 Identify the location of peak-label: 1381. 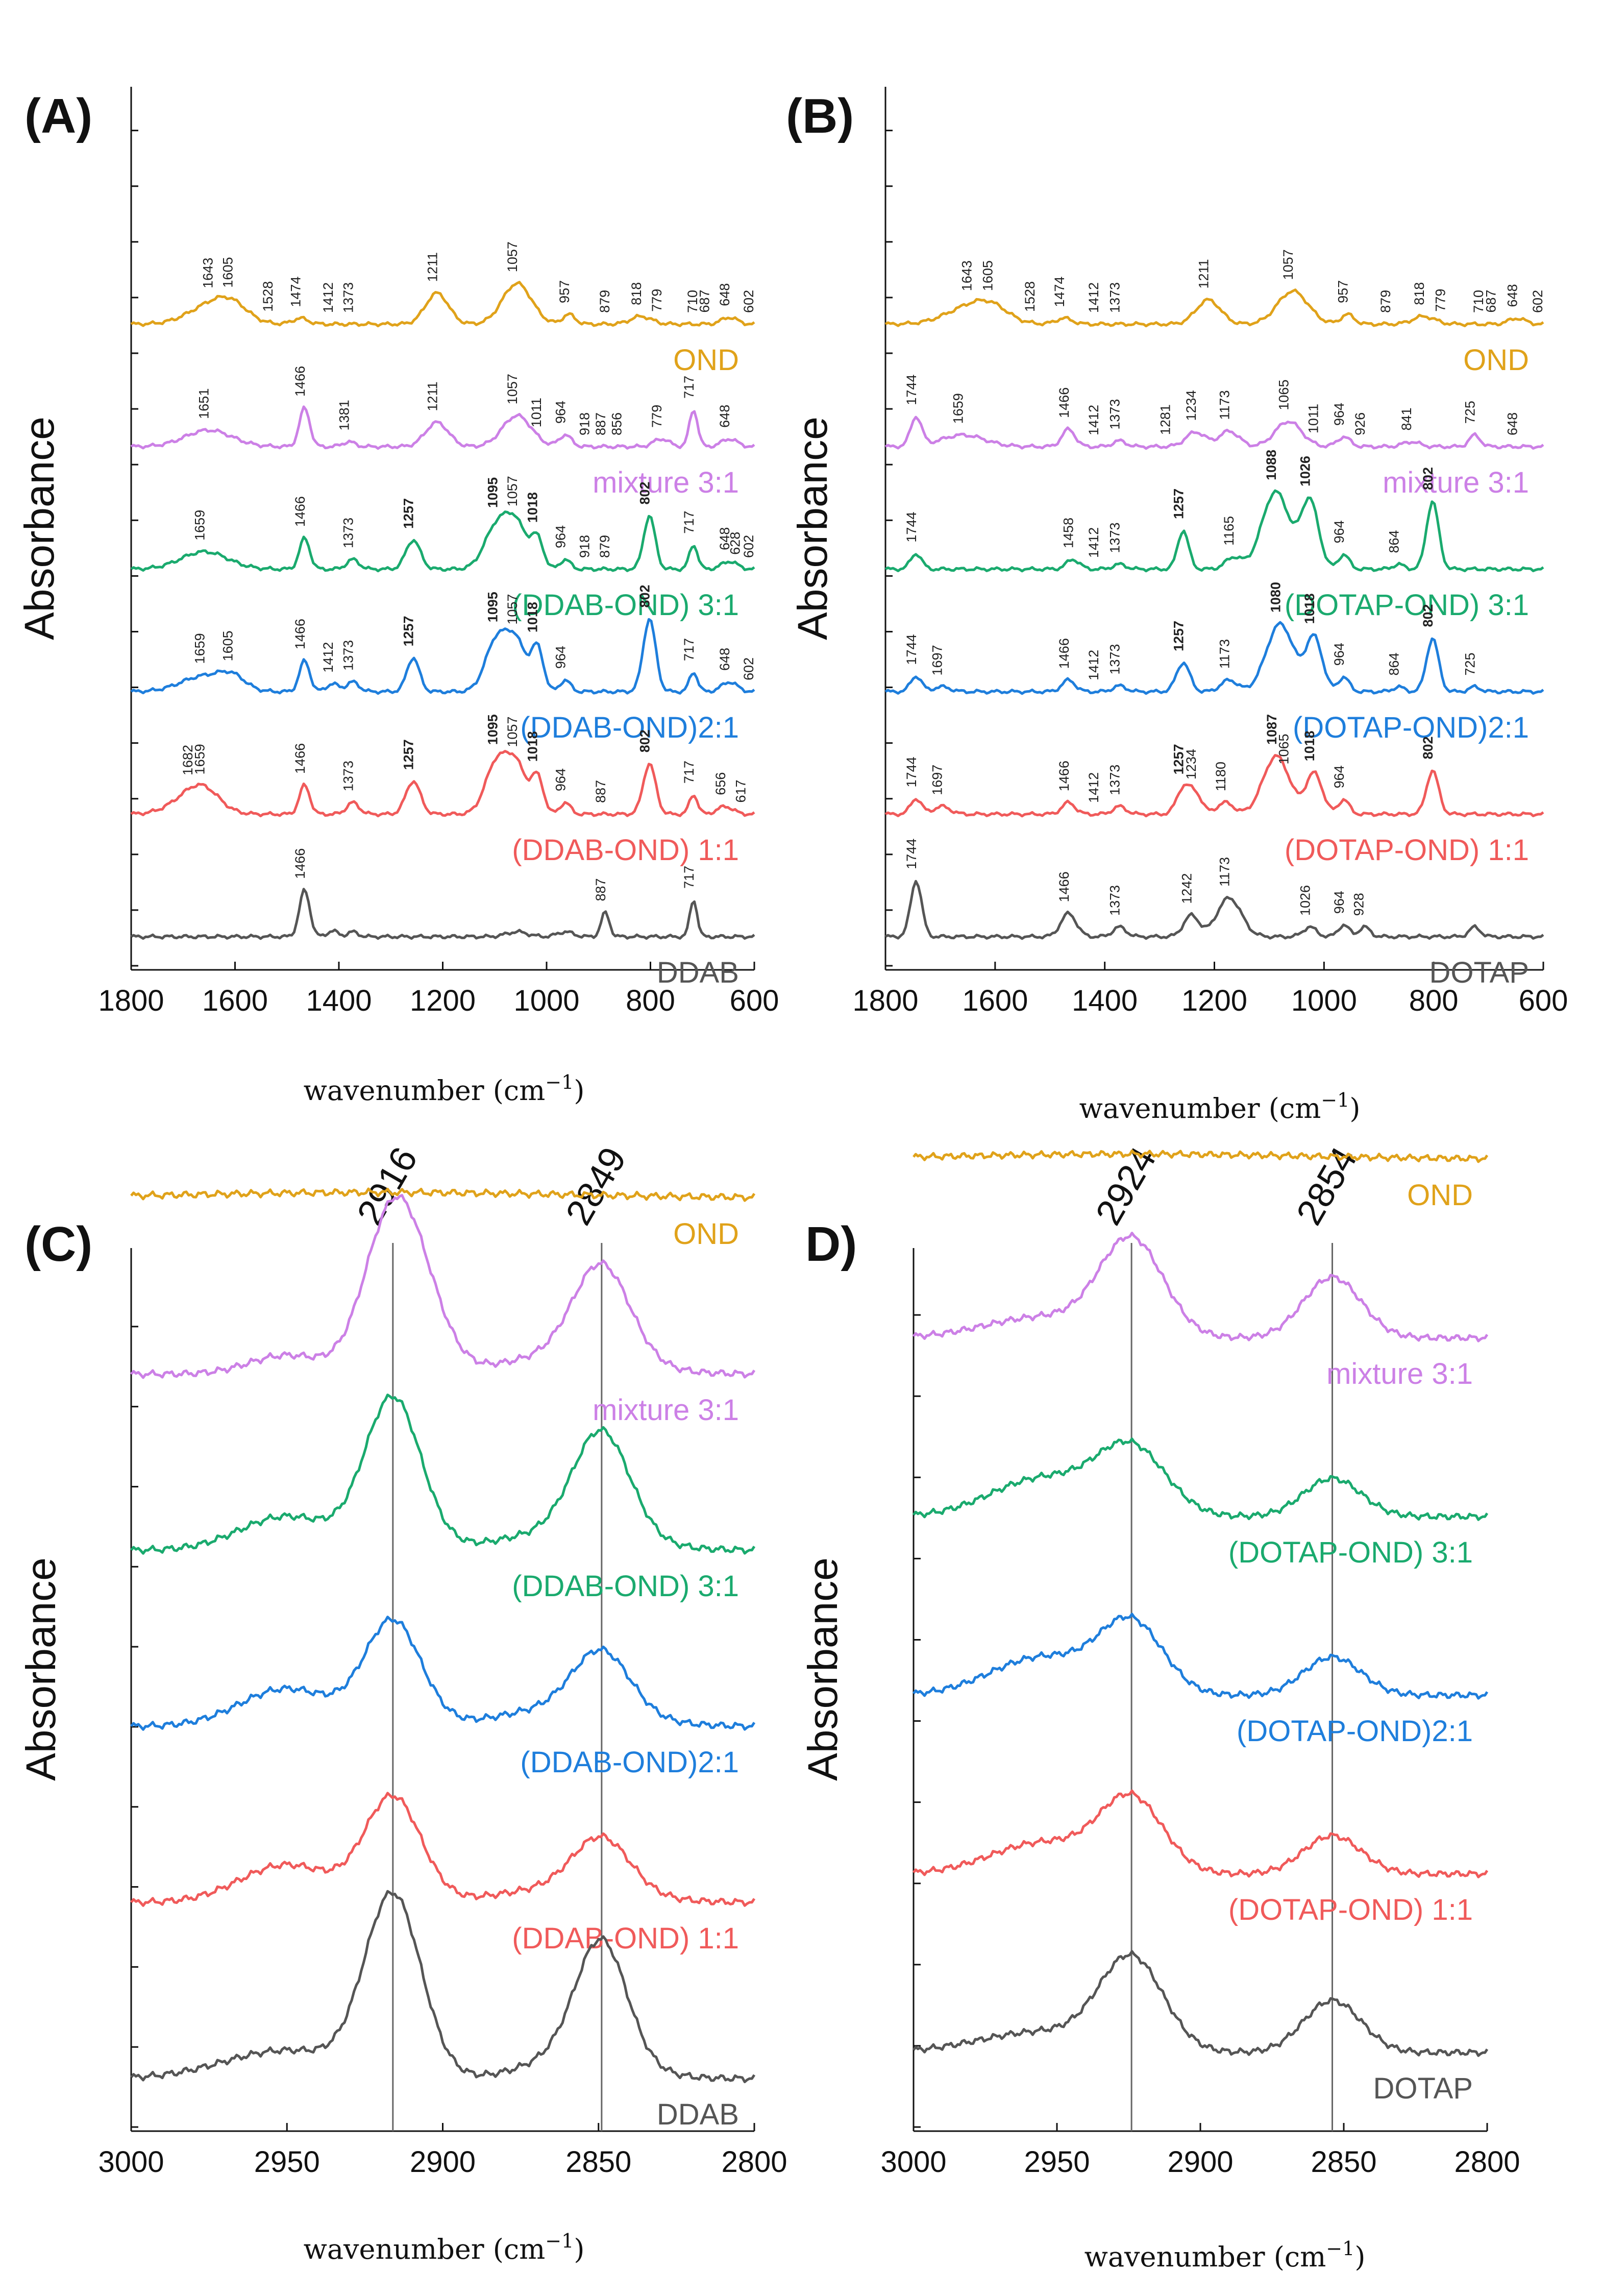
(344, 415).